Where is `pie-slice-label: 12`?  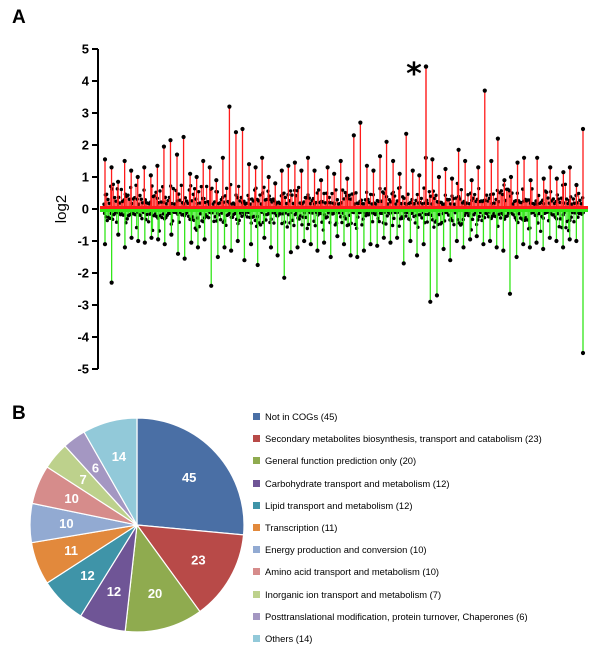 pie-slice-label: 12 is located at coordinates (114, 591).